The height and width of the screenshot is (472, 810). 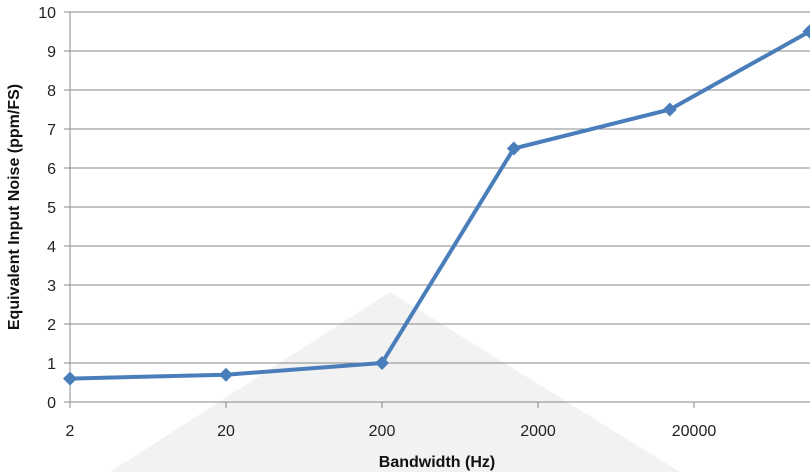 I want to click on x-tick-label: 20000, so click(x=694, y=431).